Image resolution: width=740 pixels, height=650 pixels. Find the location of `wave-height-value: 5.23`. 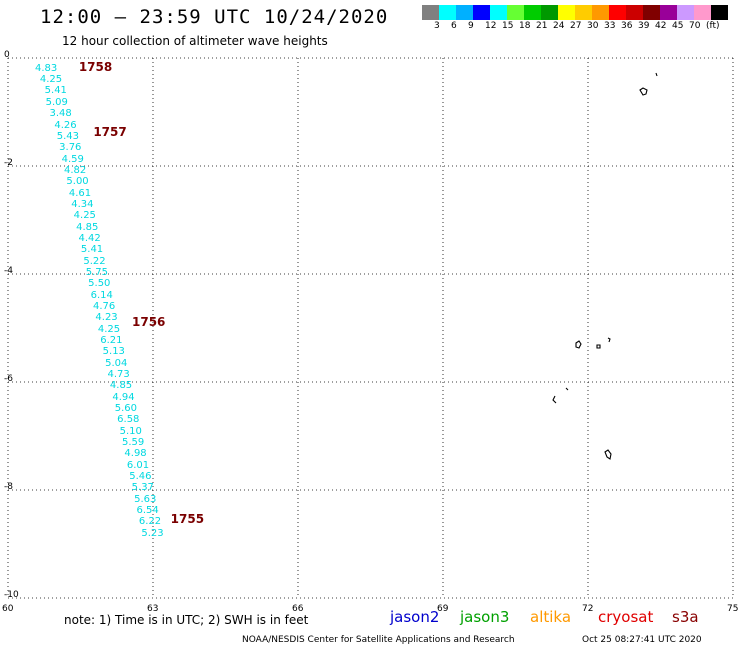

wave-height-value: 5.23 is located at coordinates (152, 533).